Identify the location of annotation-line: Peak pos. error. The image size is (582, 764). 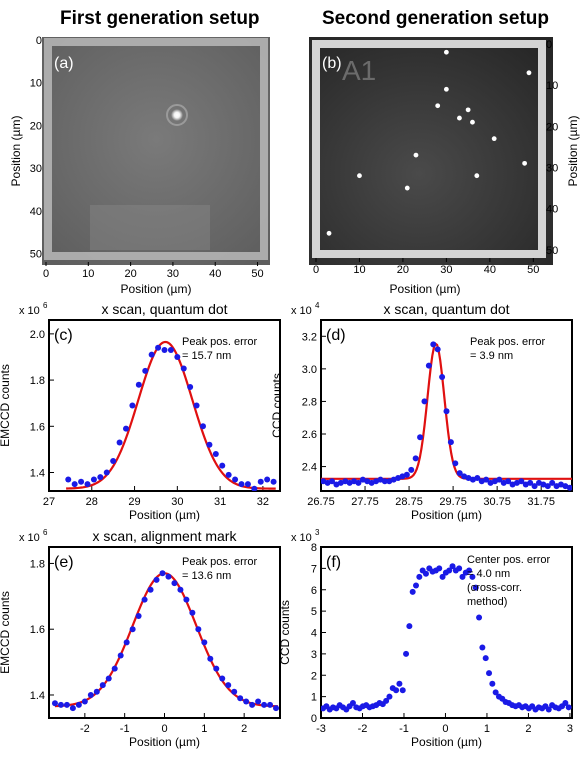
(220, 562).